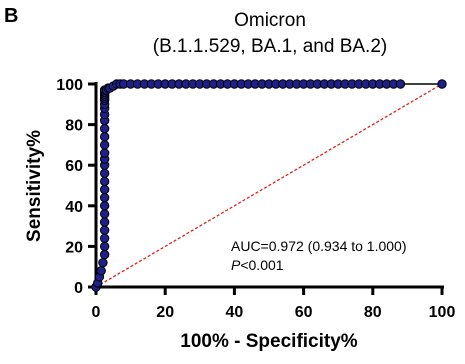 The height and width of the screenshot is (364, 465). What do you see at coordinates (319, 246) in the screenshot?
I see `auc-annotation: AUC=0.972 (0.934 to 1.000)` at bounding box center [319, 246].